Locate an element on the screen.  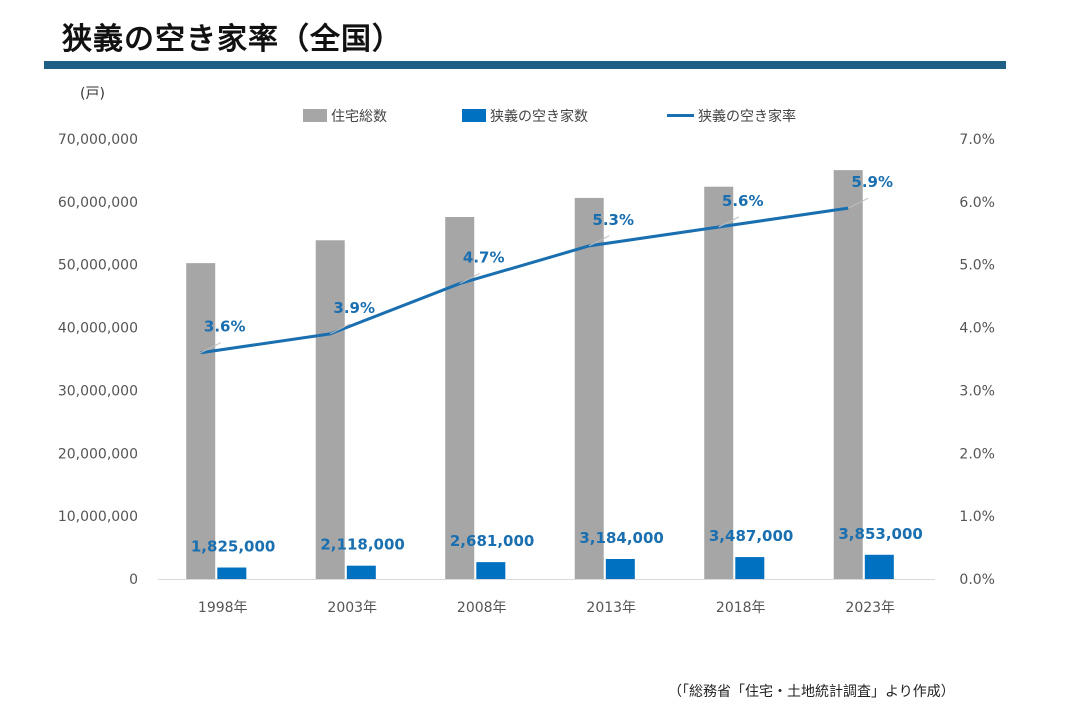
legend-total-housing-swatch is located at coordinates (315, 115).